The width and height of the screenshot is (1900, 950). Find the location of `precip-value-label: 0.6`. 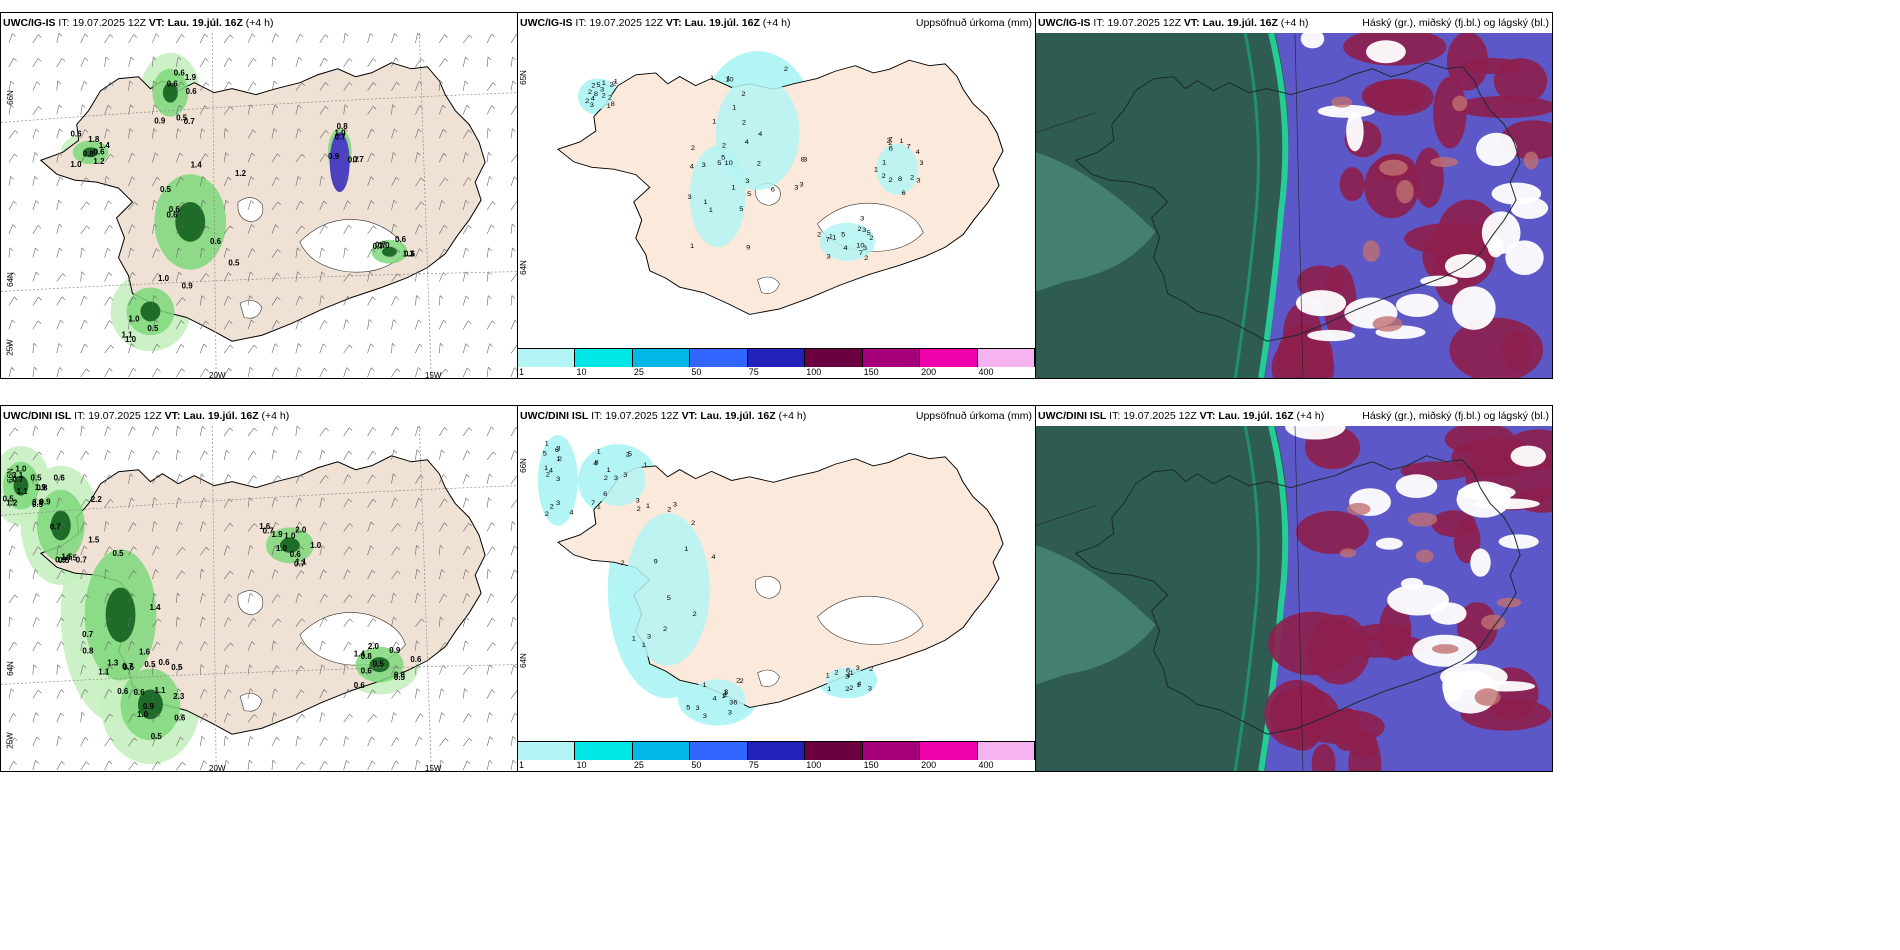

precip-value-label: 0.6 is located at coordinates (123, 691).